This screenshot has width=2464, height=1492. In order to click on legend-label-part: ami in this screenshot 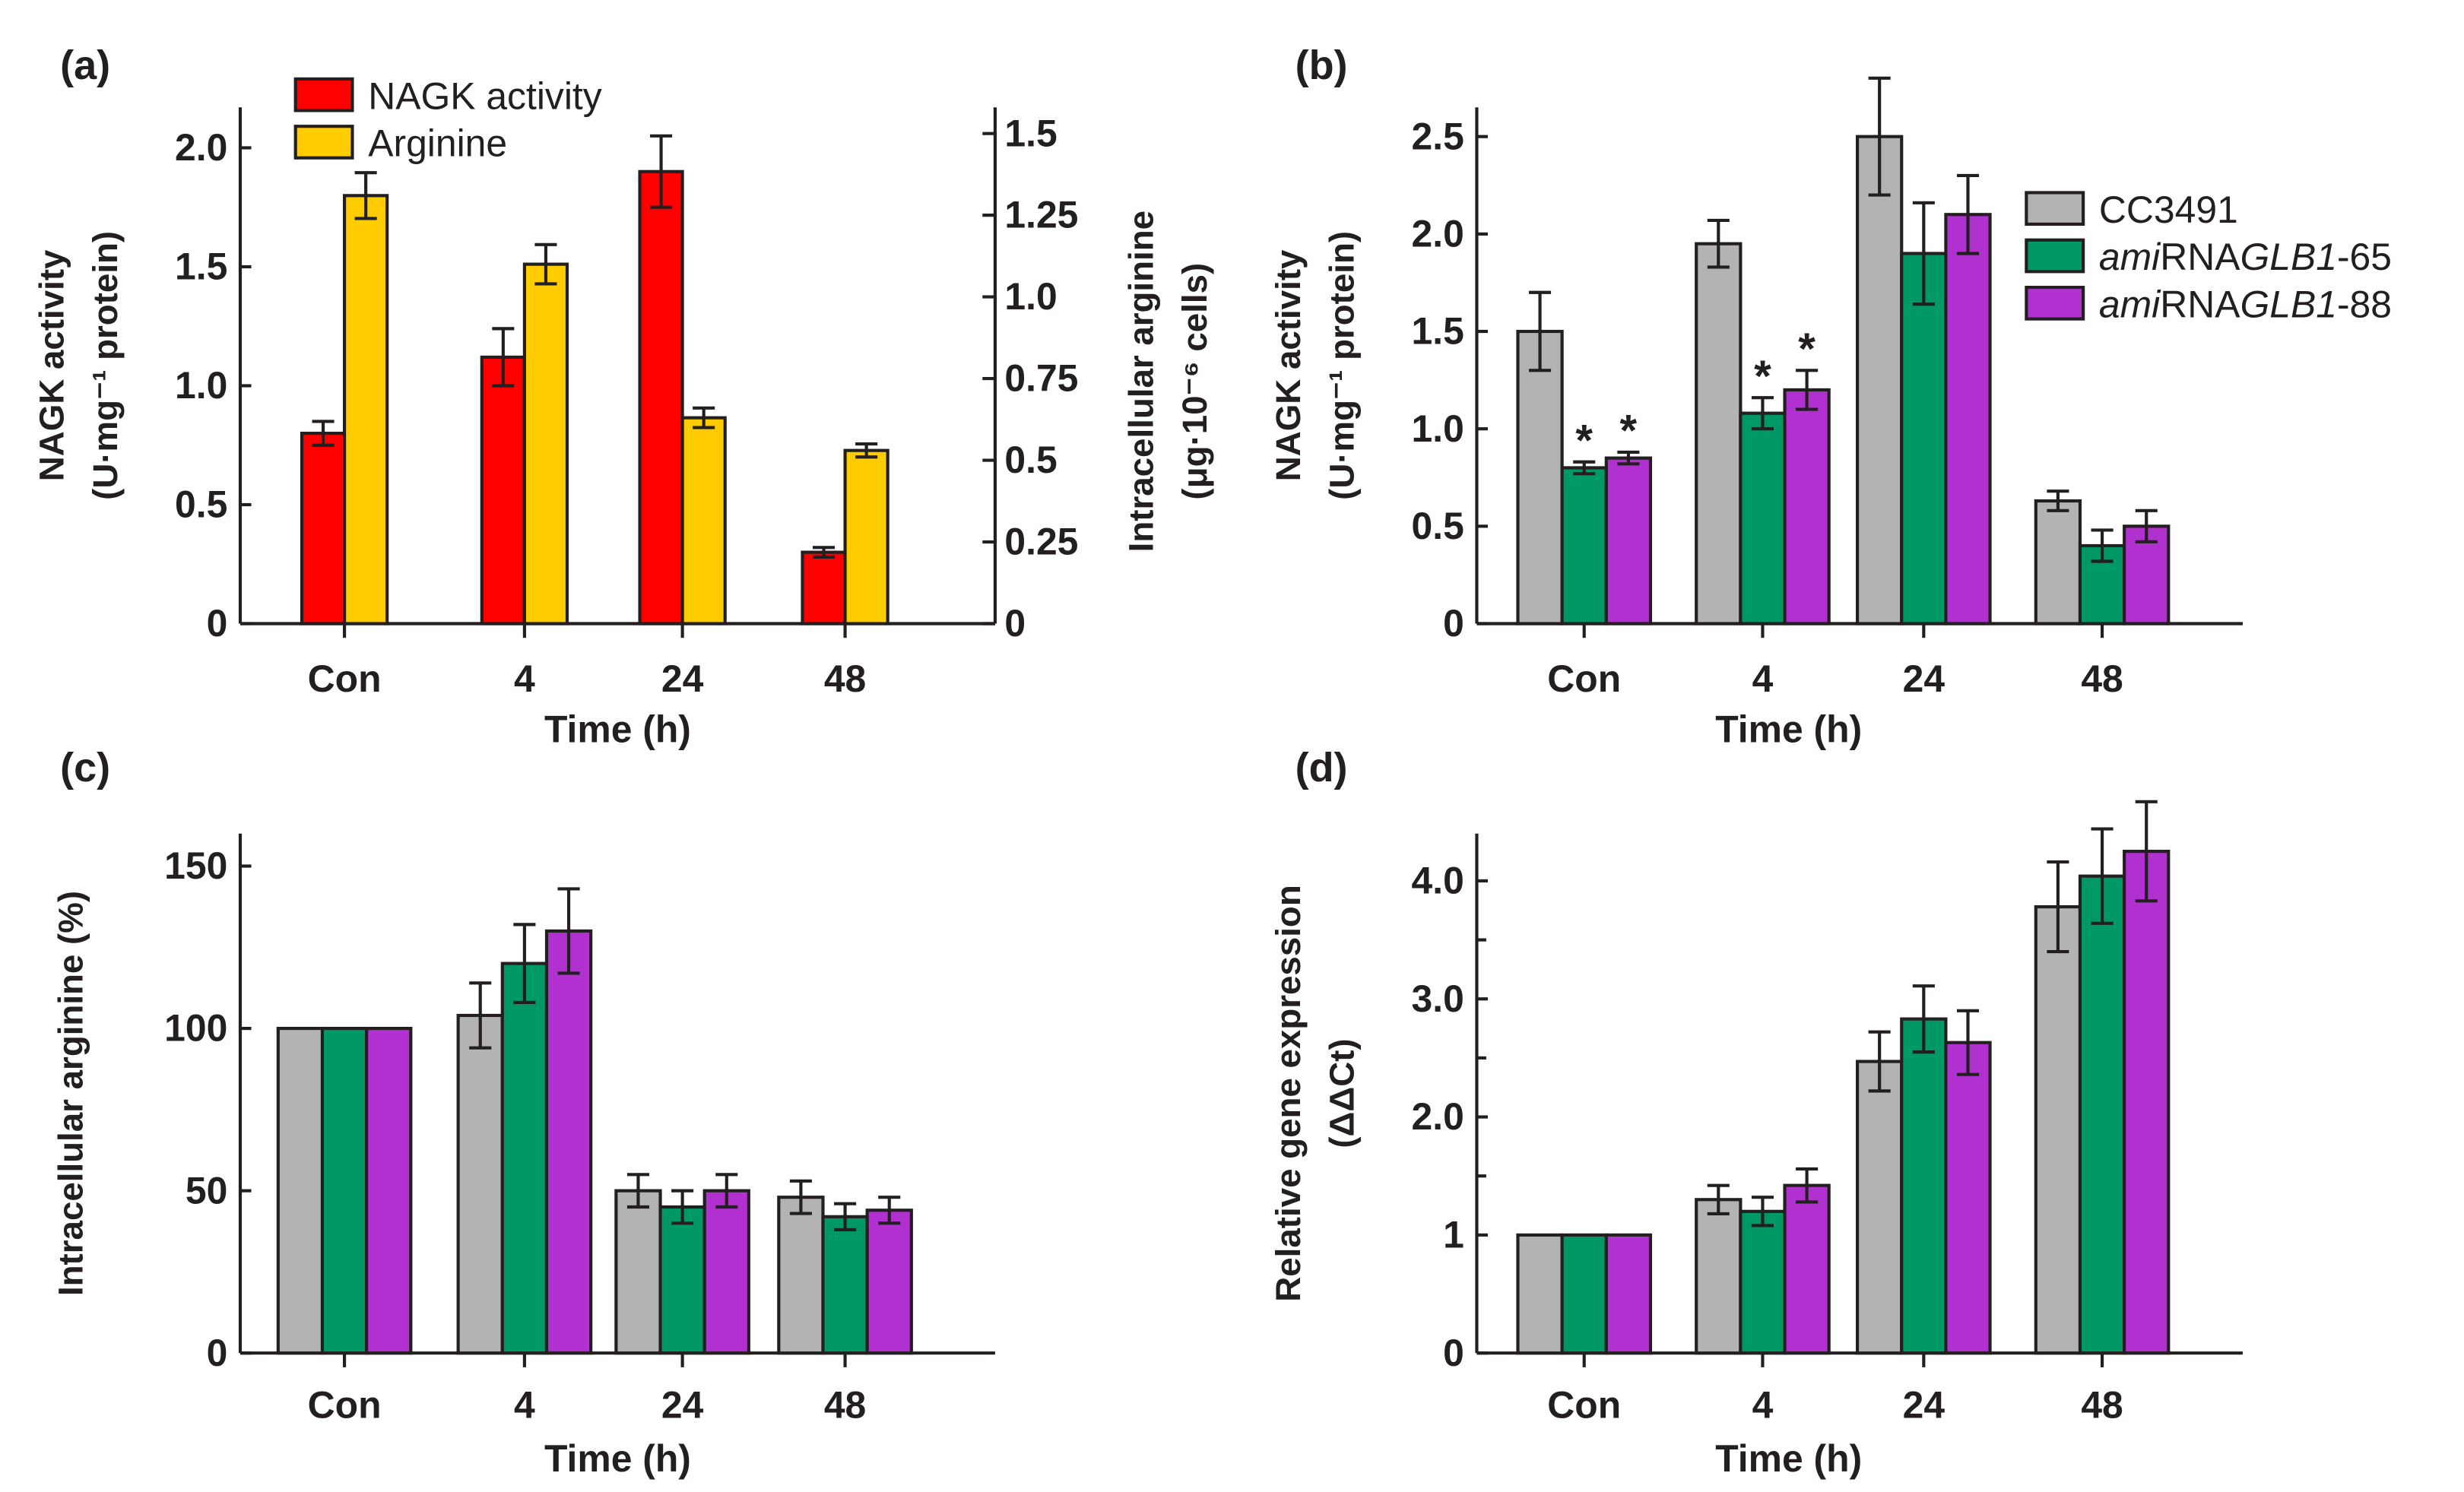, I will do `click(2130, 305)`.